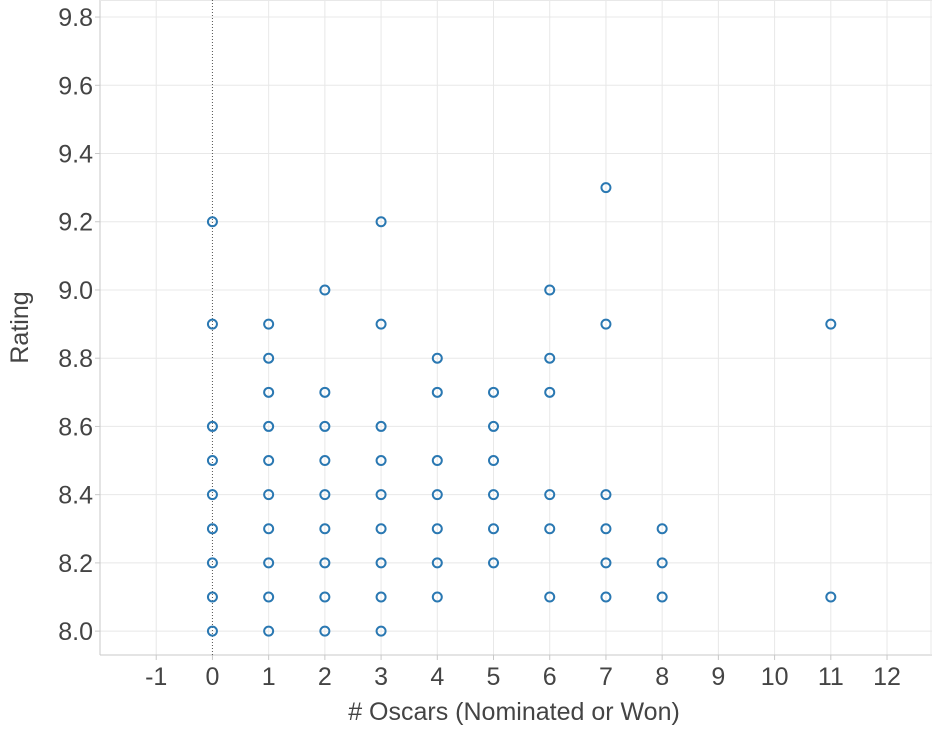 Image resolution: width=932 pixels, height=731 pixels. Describe the element at coordinates (381, 677) in the screenshot. I see `x-tick-label: 3` at that location.